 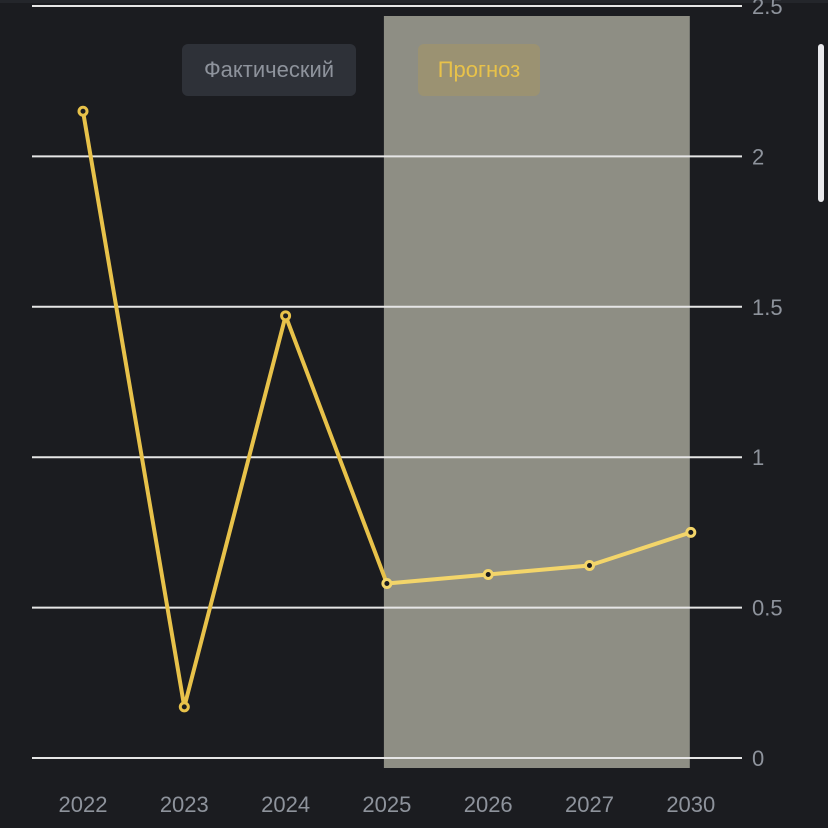 What do you see at coordinates (767, 9) in the screenshot?
I see `y-tick-label: 2.5` at bounding box center [767, 9].